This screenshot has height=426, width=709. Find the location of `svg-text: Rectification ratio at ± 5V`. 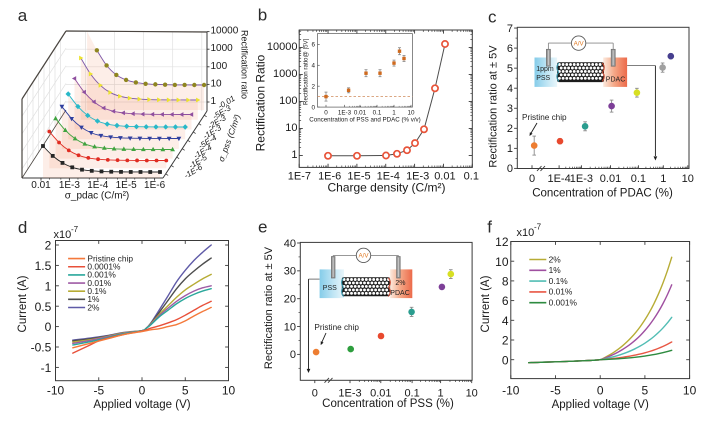

svg-text: Rectification ratio at ± 5V is located at coordinates (269, 307).